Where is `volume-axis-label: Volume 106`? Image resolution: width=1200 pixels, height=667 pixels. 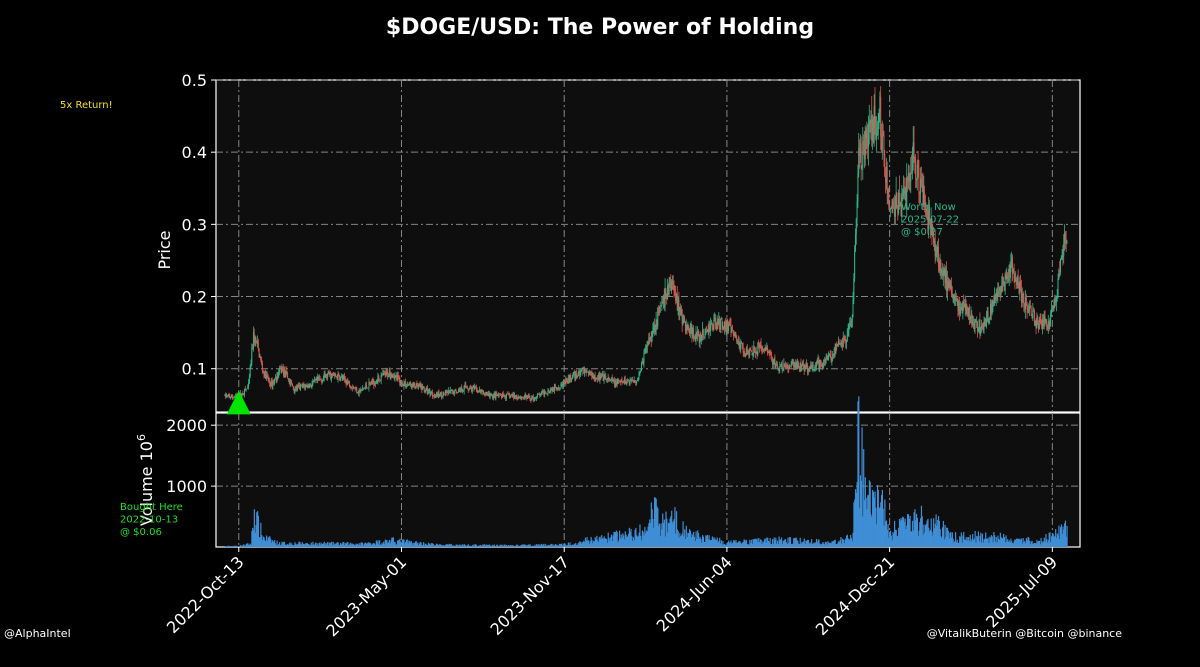
volume-axis-label: Volume 106 is located at coordinates (145, 480).